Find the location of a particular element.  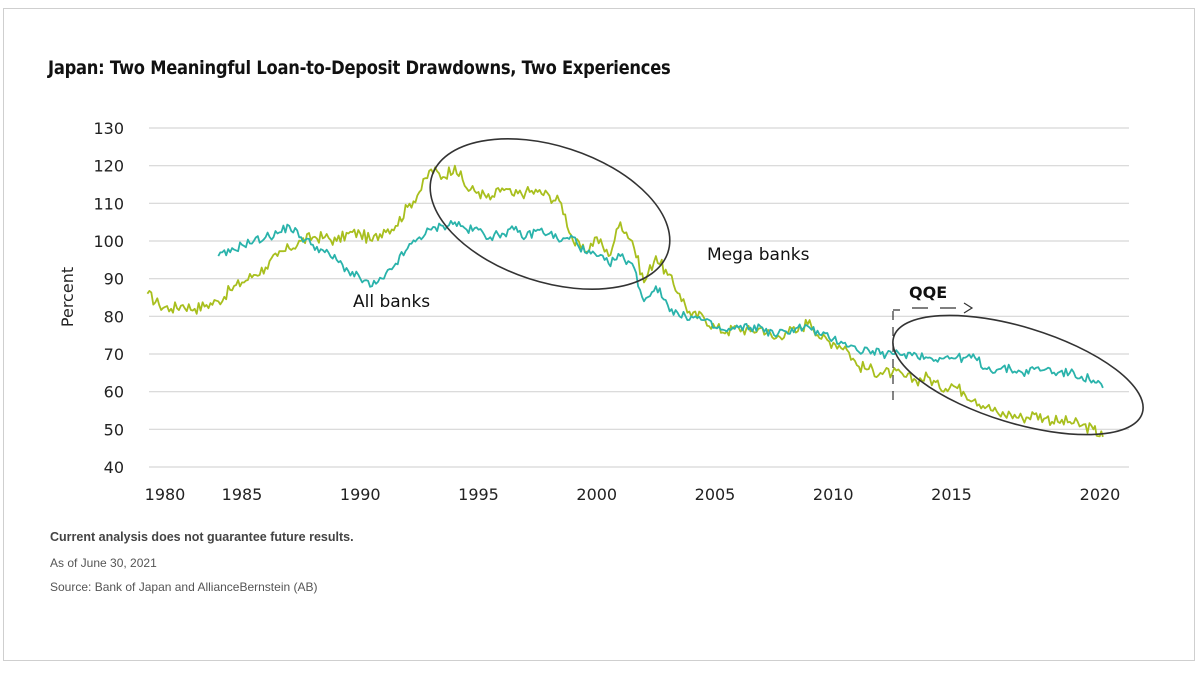

x-axis-ticks: 1980 1985 1990 1995 2000 2005 2010 2015 2020 is located at coordinates (633, 494).